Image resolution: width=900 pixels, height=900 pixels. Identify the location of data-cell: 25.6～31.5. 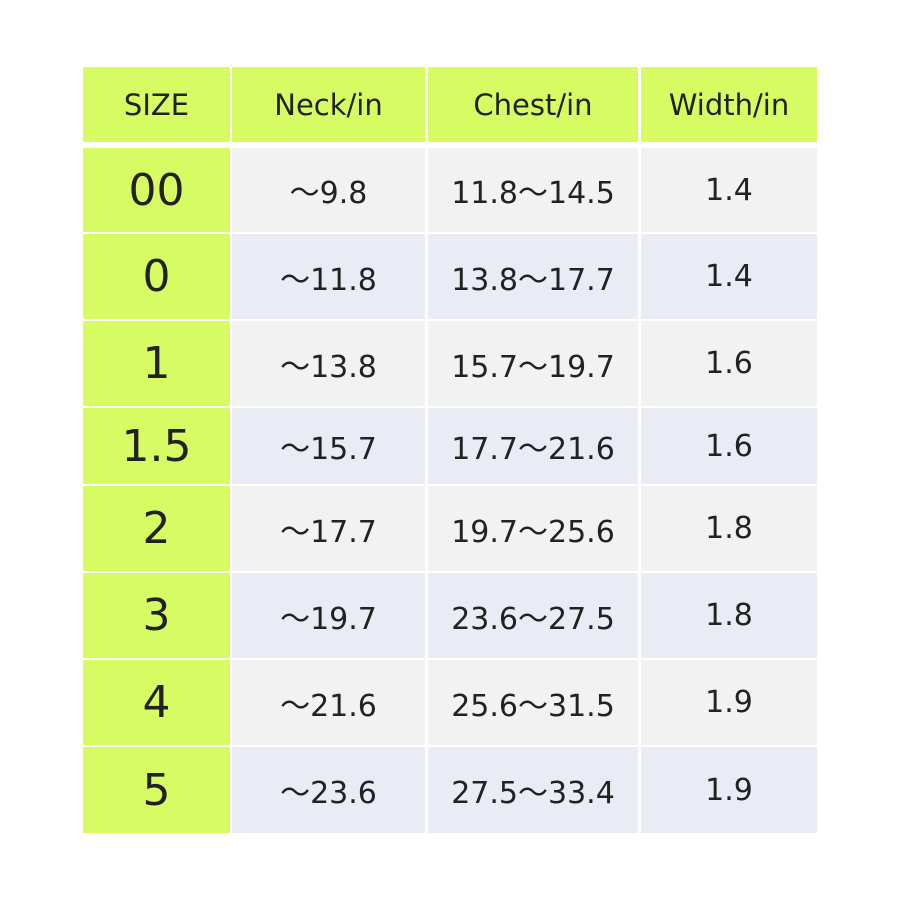
(533, 702).